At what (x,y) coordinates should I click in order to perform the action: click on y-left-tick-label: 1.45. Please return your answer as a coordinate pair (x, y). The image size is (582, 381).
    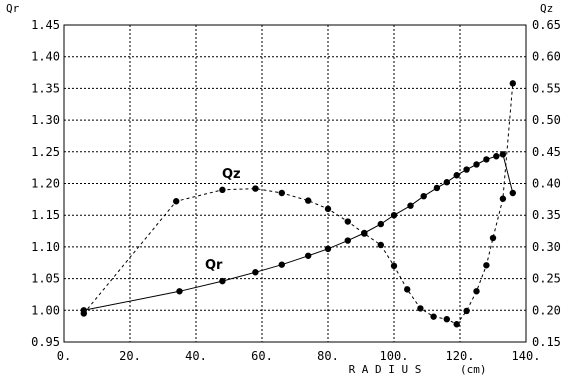
    Looking at the image, I should click on (45, 25).